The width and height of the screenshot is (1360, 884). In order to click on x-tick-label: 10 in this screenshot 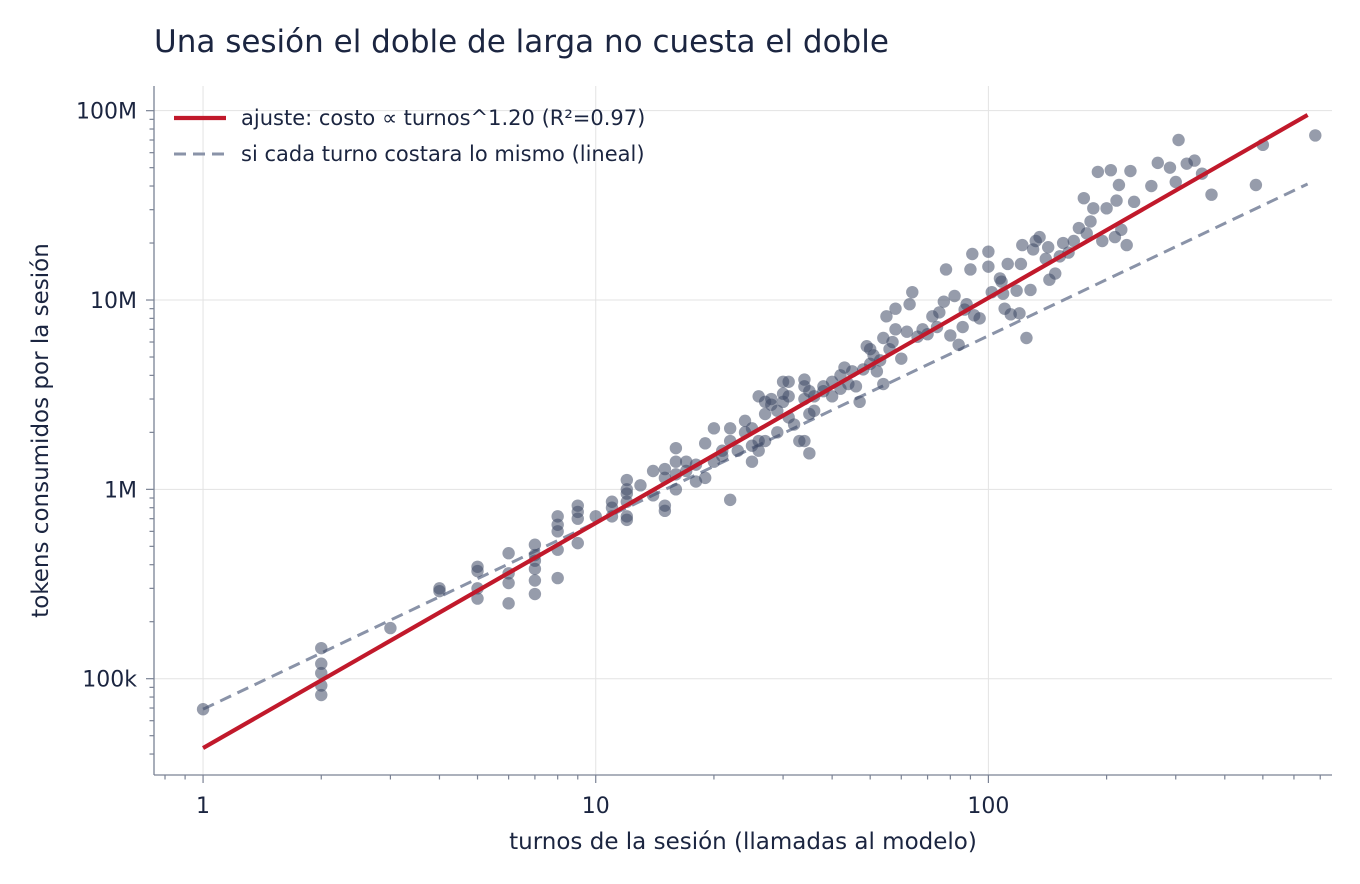, I will do `click(596, 806)`.